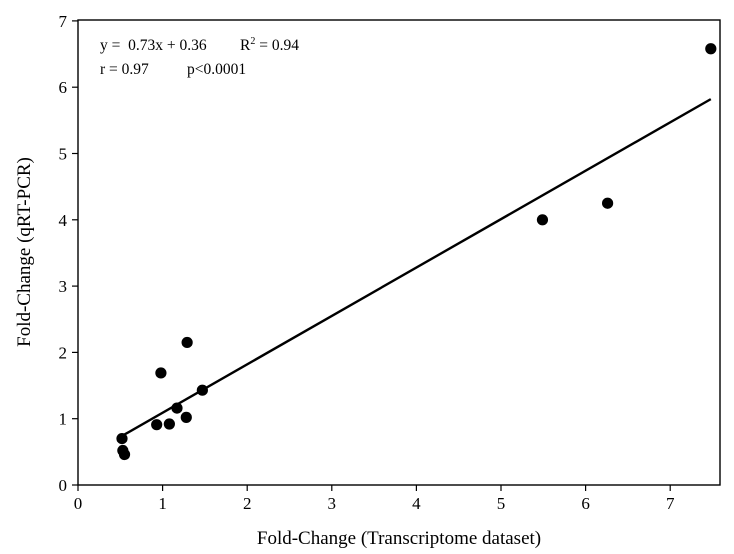 This screenshot has height=554, width=734. Describe the element at coordinates (585, 503) in the screenshot. I see `x-tick-label: 6` at that location.